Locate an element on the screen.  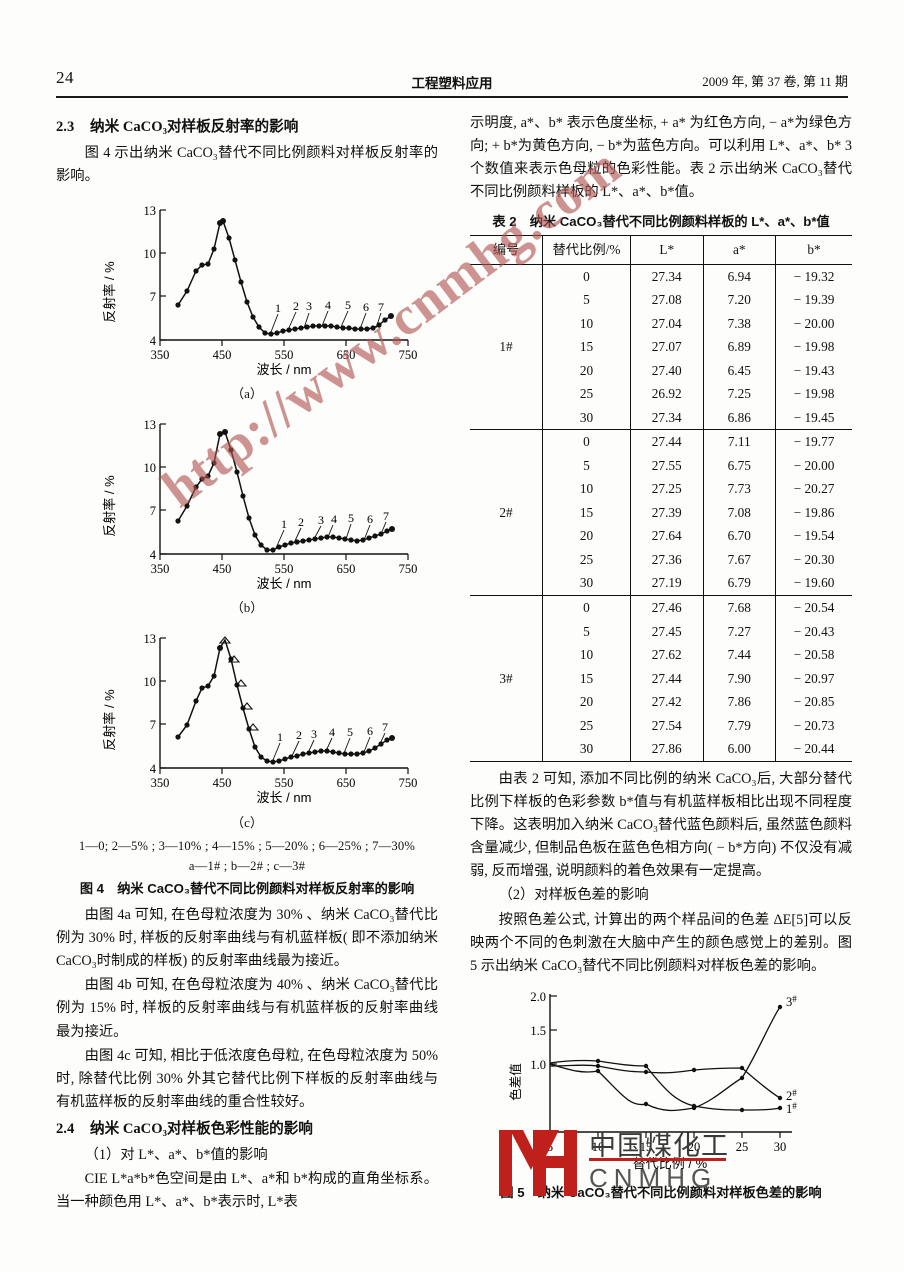
cell-a: 7.25 is located at coordinates (739, 394).